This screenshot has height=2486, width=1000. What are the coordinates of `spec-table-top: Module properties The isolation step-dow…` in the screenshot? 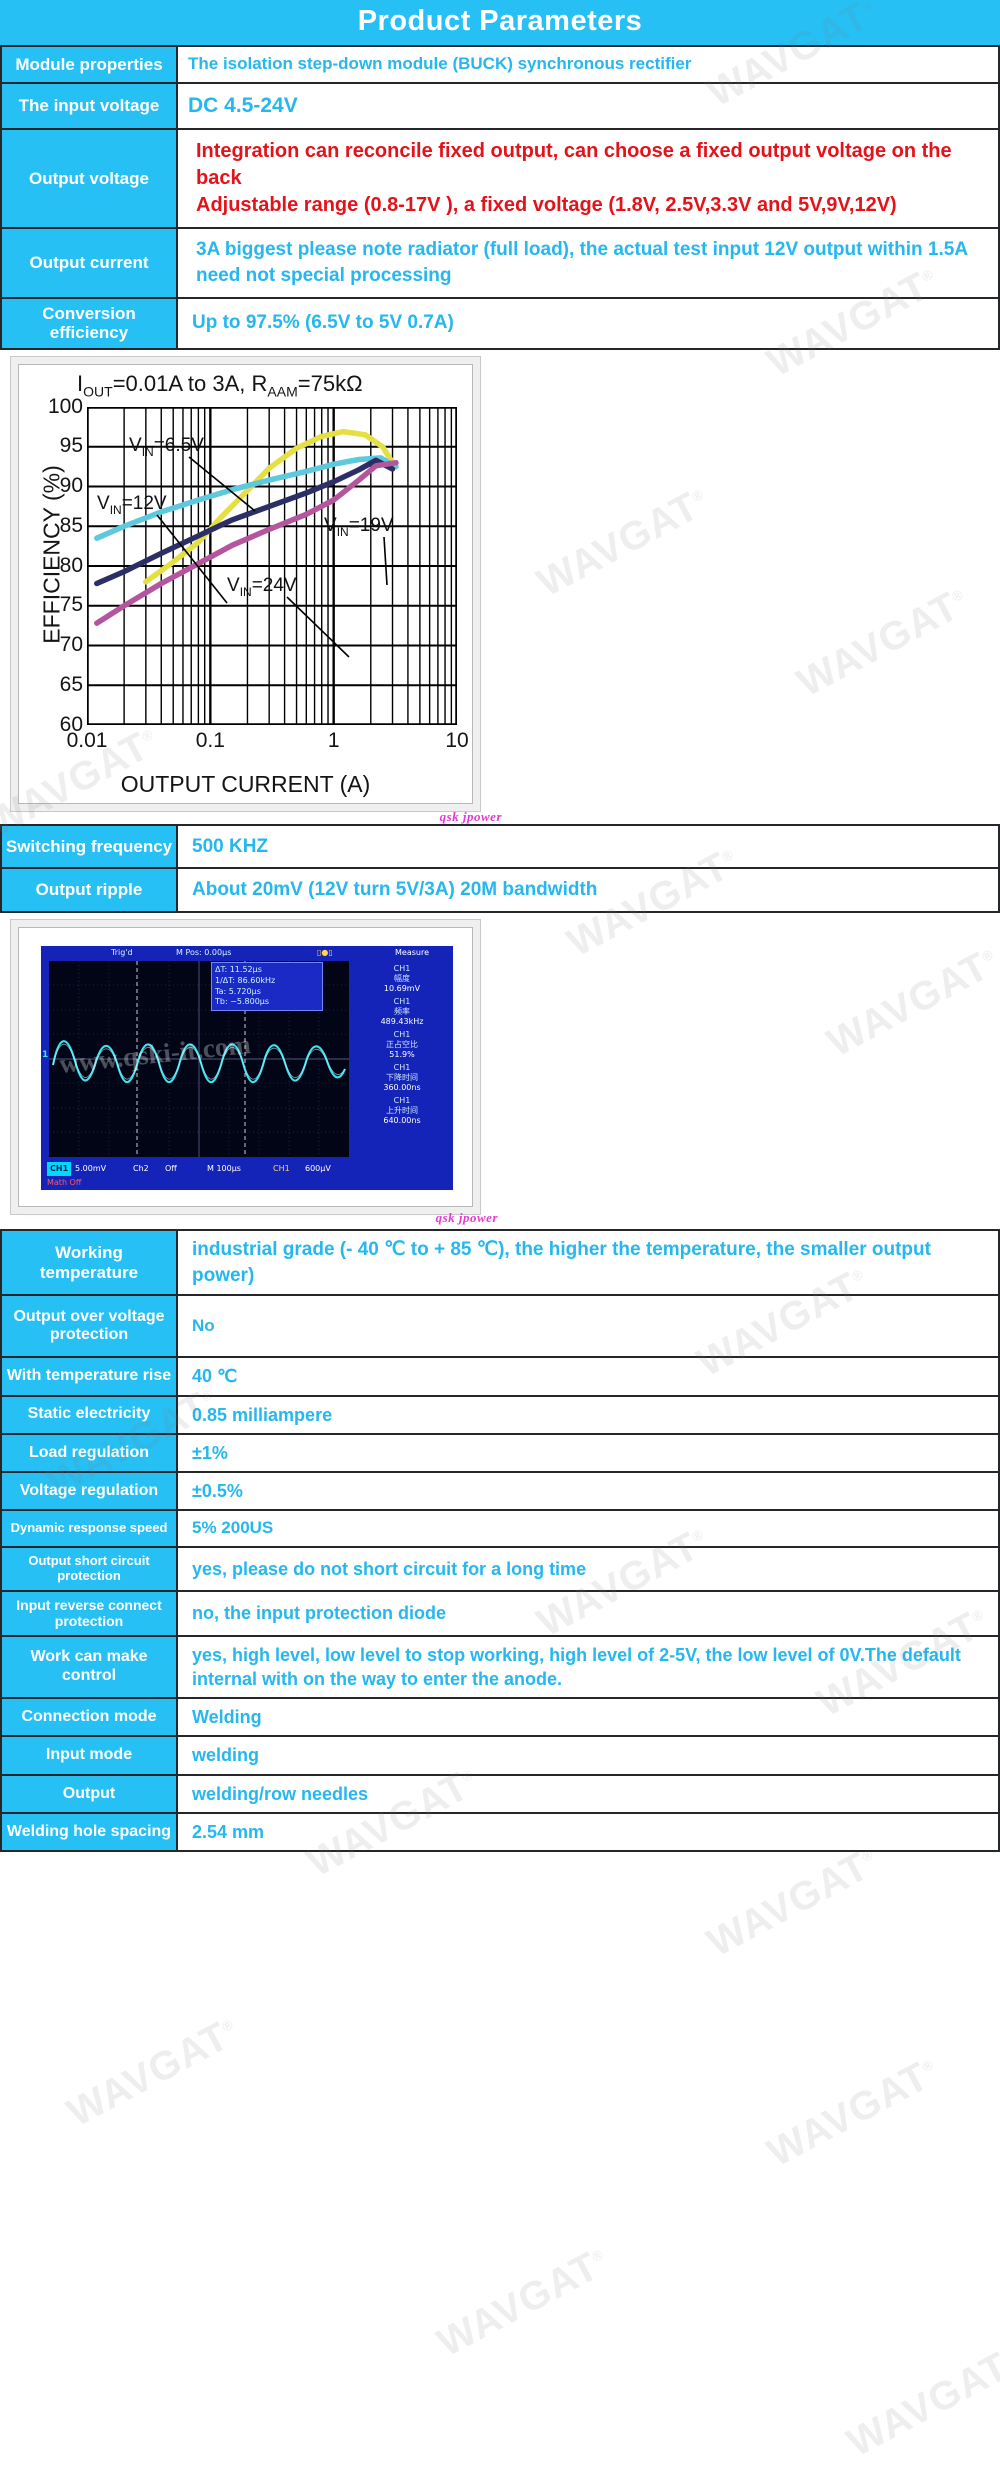 It's located at (500, 197).